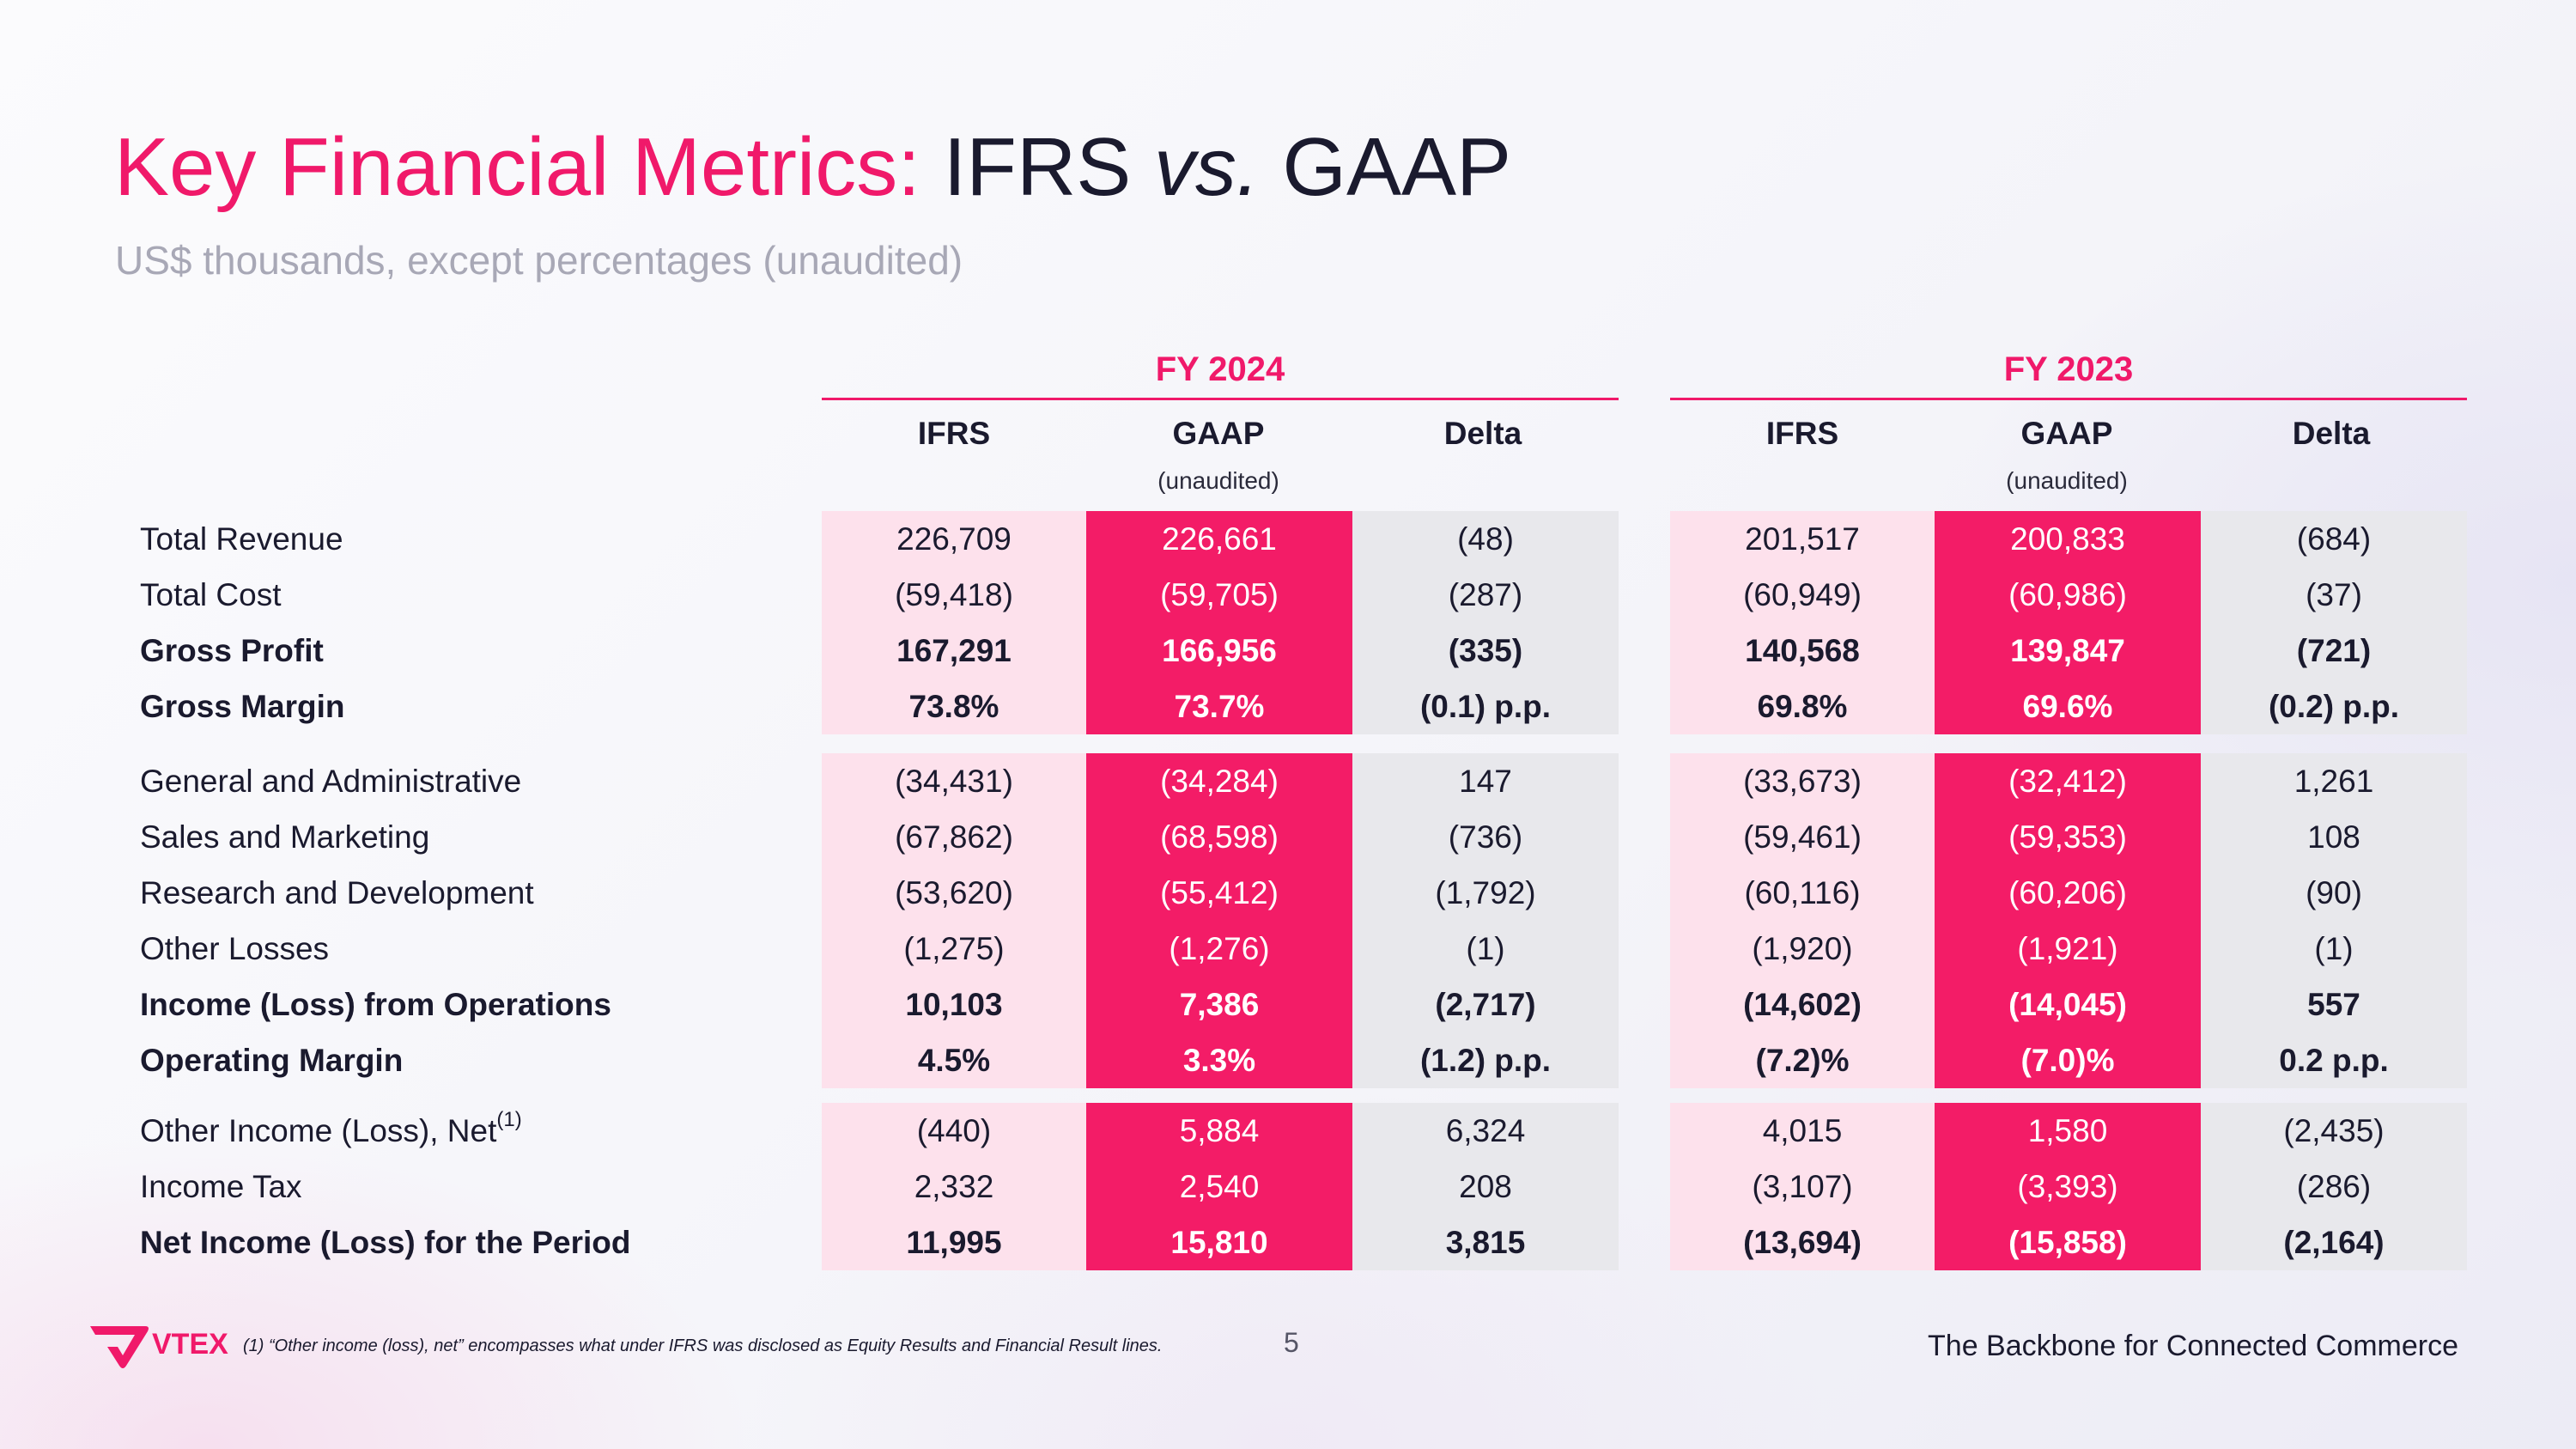  Describe the element at coordinates (2334, 1130) in the screenshot. I see `delta-value: (2,435)` at that location.